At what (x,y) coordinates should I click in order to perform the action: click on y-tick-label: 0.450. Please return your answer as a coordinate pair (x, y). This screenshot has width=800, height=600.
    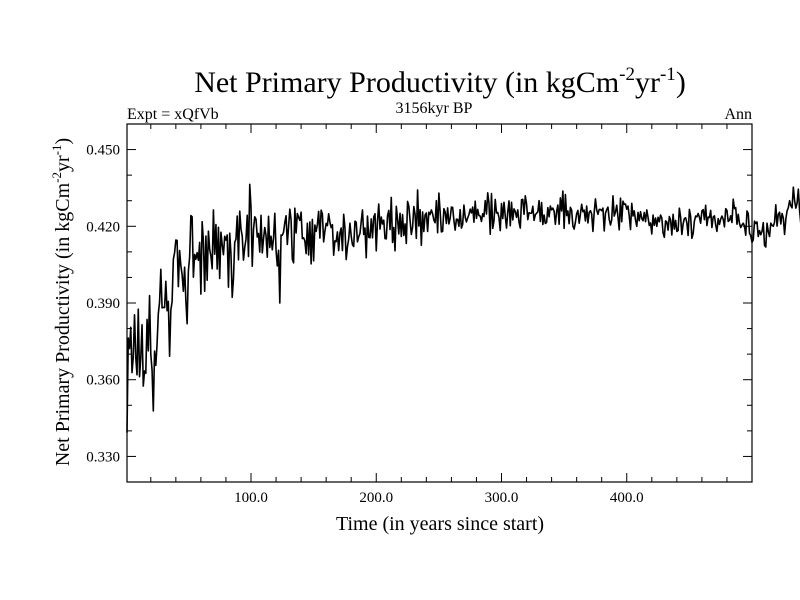
    Looking at the image, I should click on (103, 151).